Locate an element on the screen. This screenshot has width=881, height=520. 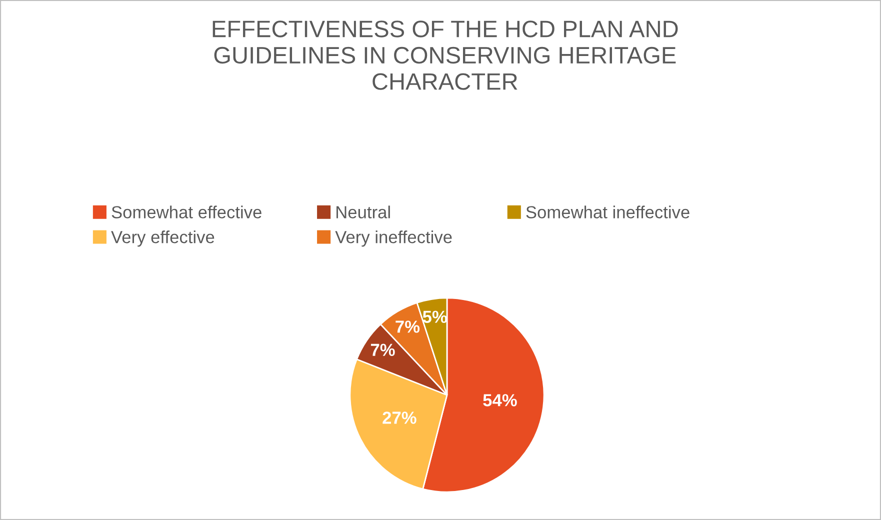
legend-label: Very ineffective is located at coordinates (393, 238).